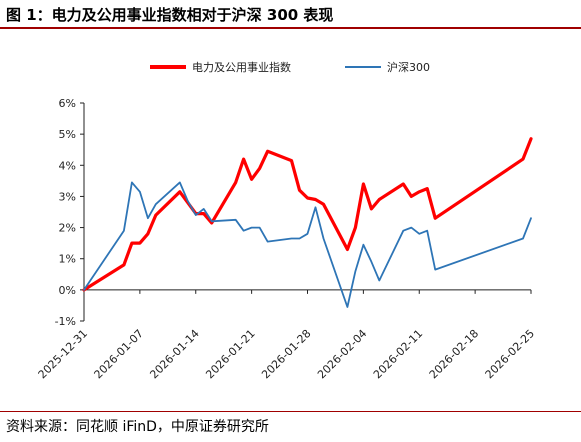 This screenshot has height=442, width=581. What do you see at coordinates (67, 134) in the screenshot?
I see `y-tick-label: 5%` at bounding box center [67, 134].